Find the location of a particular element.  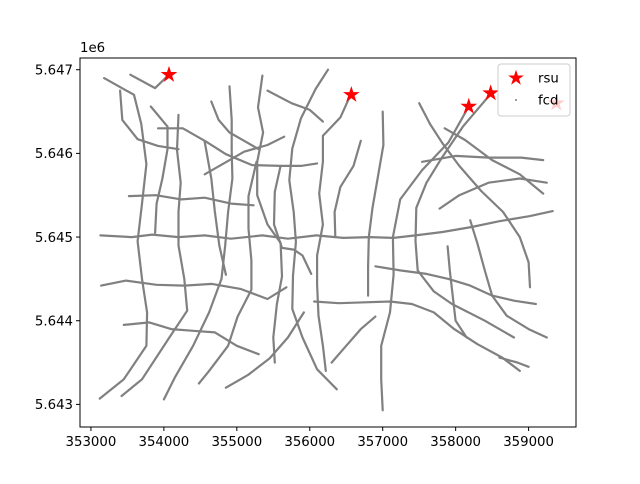

legend-label: fcd is located at coordinates (548, 101).